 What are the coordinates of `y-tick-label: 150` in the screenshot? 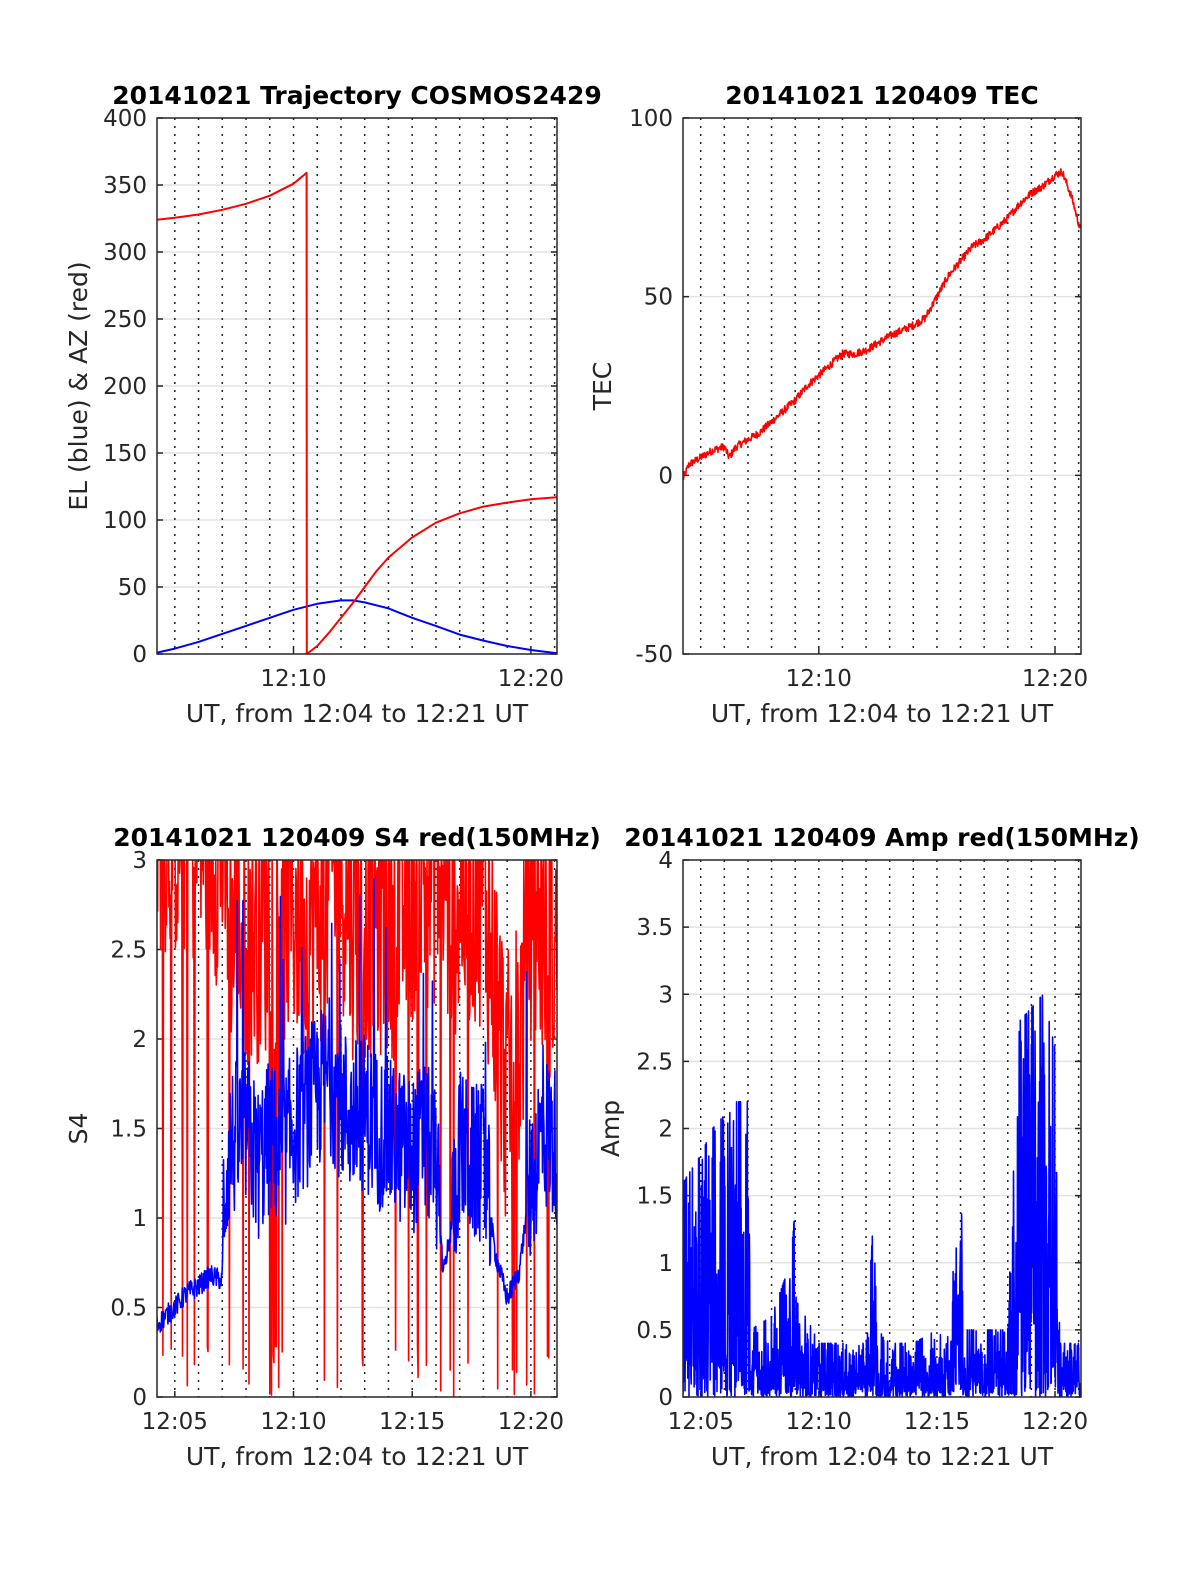 It's located at (125, 454).